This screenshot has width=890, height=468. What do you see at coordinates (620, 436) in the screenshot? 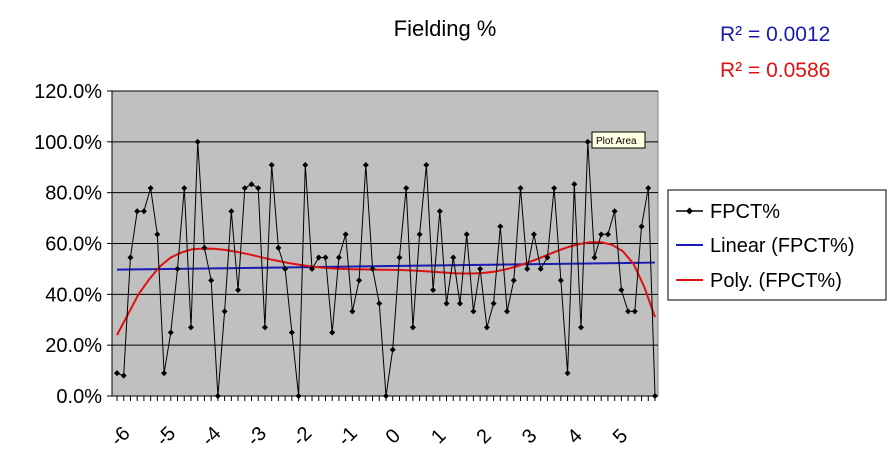
I see `x-tick-label: 5` at bounding box center [620, 436].